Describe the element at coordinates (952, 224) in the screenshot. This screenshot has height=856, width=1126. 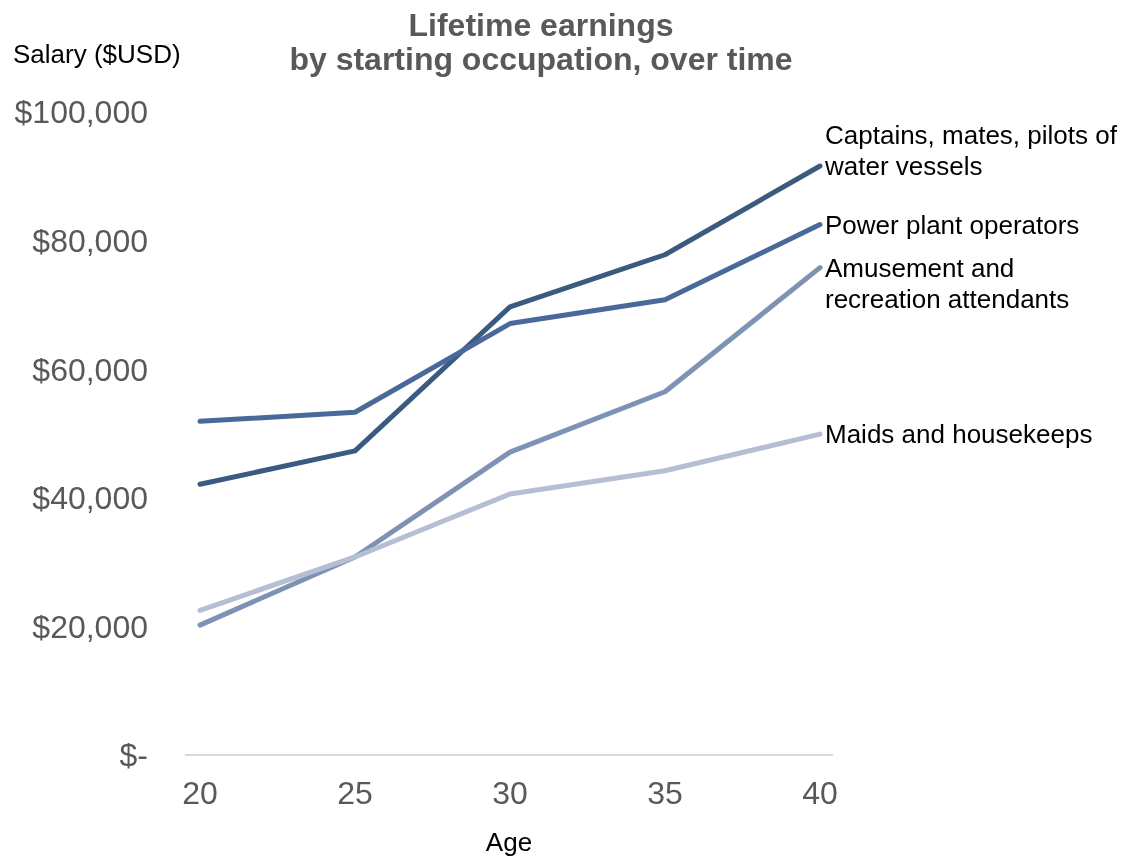
I see `series-label: Power plant operators` at that location.